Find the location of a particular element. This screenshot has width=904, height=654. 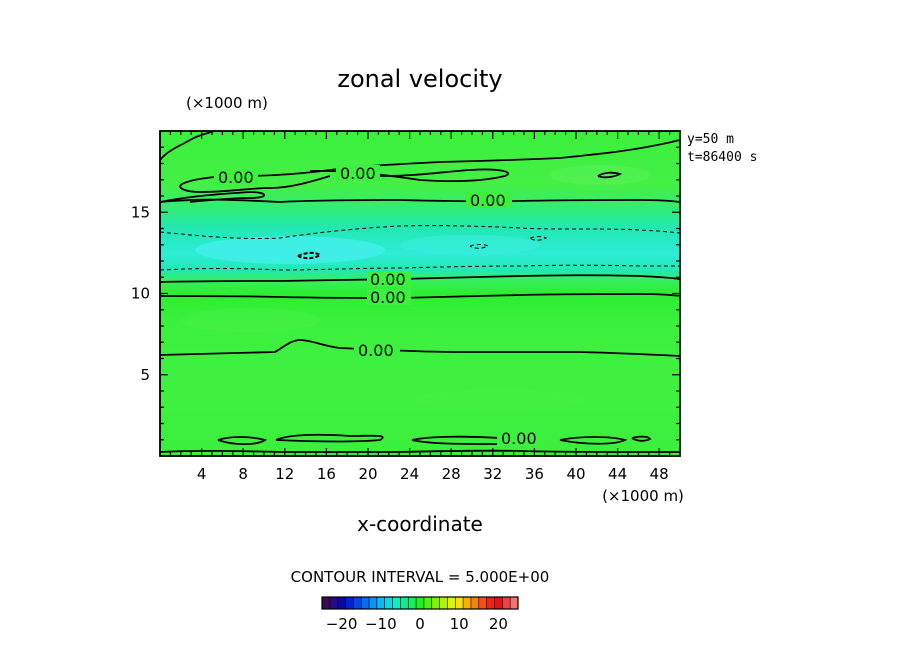

x-tick-label: 20 is located at coordinates (367, 474).